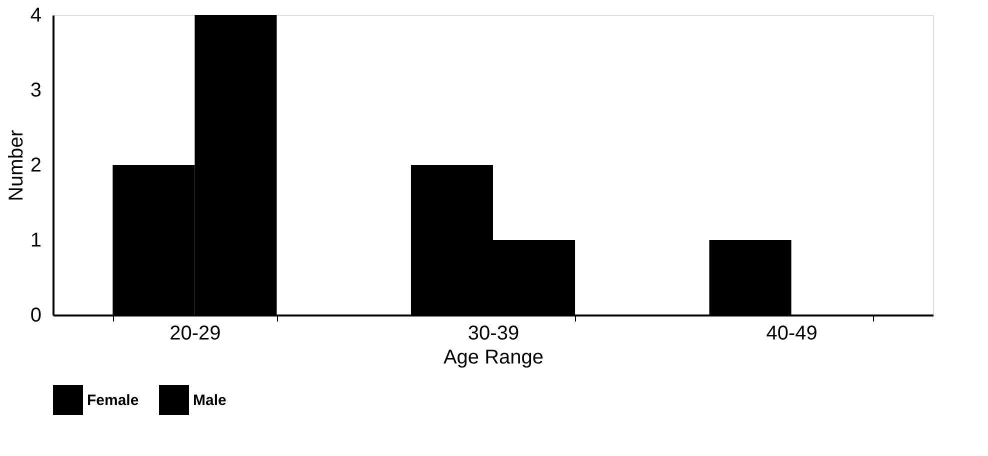 Image resolution: width=988 pixels, height=456 pixels. I want to click on x-tick-label: 30-39, so click(494, 333).